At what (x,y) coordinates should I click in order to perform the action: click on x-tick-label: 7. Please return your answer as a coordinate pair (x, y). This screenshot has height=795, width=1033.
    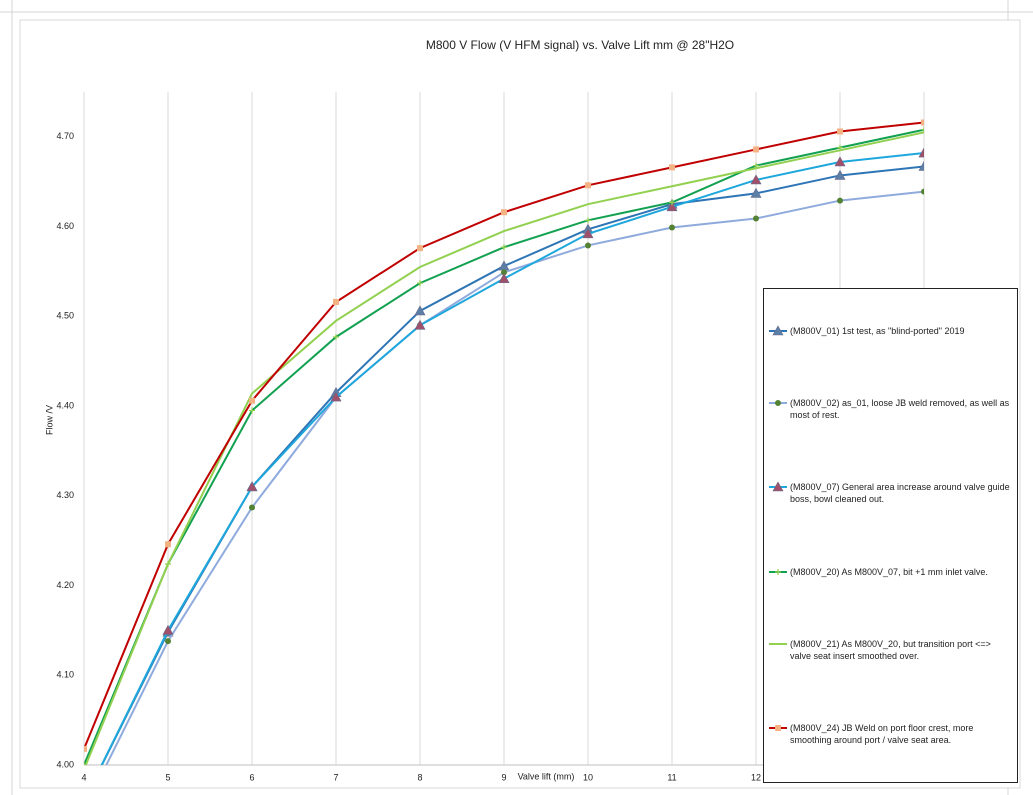
    Looking at the image, I should click on (335, 777).